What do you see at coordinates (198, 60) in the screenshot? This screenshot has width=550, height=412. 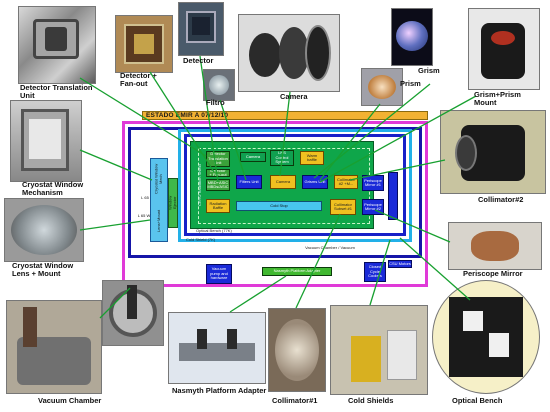 I see `label-detector: Detector` at bounding box center [198, 60].